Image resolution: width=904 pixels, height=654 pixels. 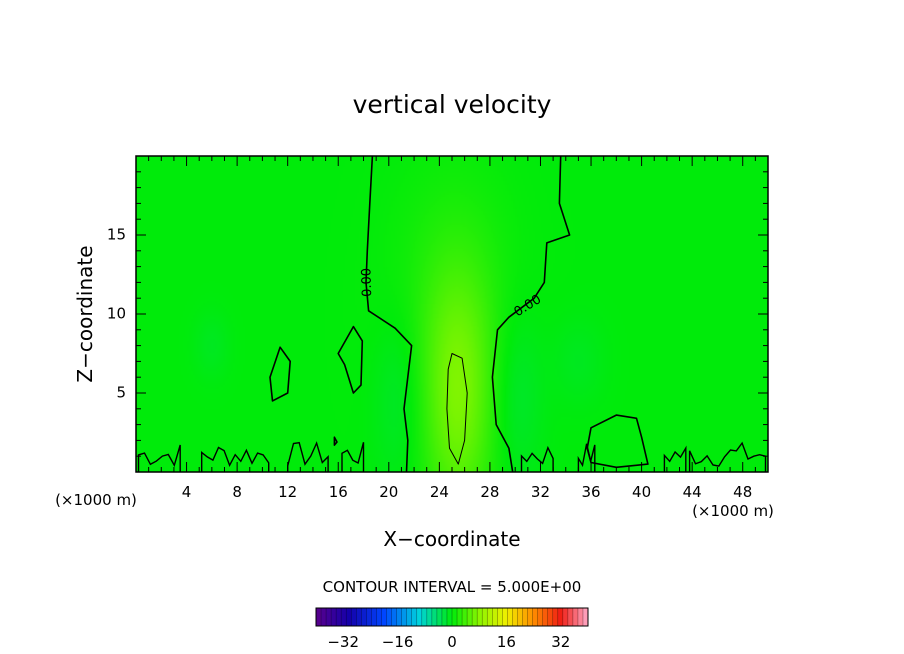 I want to click on x-tick-label: 20, so click(x=388, y=492).